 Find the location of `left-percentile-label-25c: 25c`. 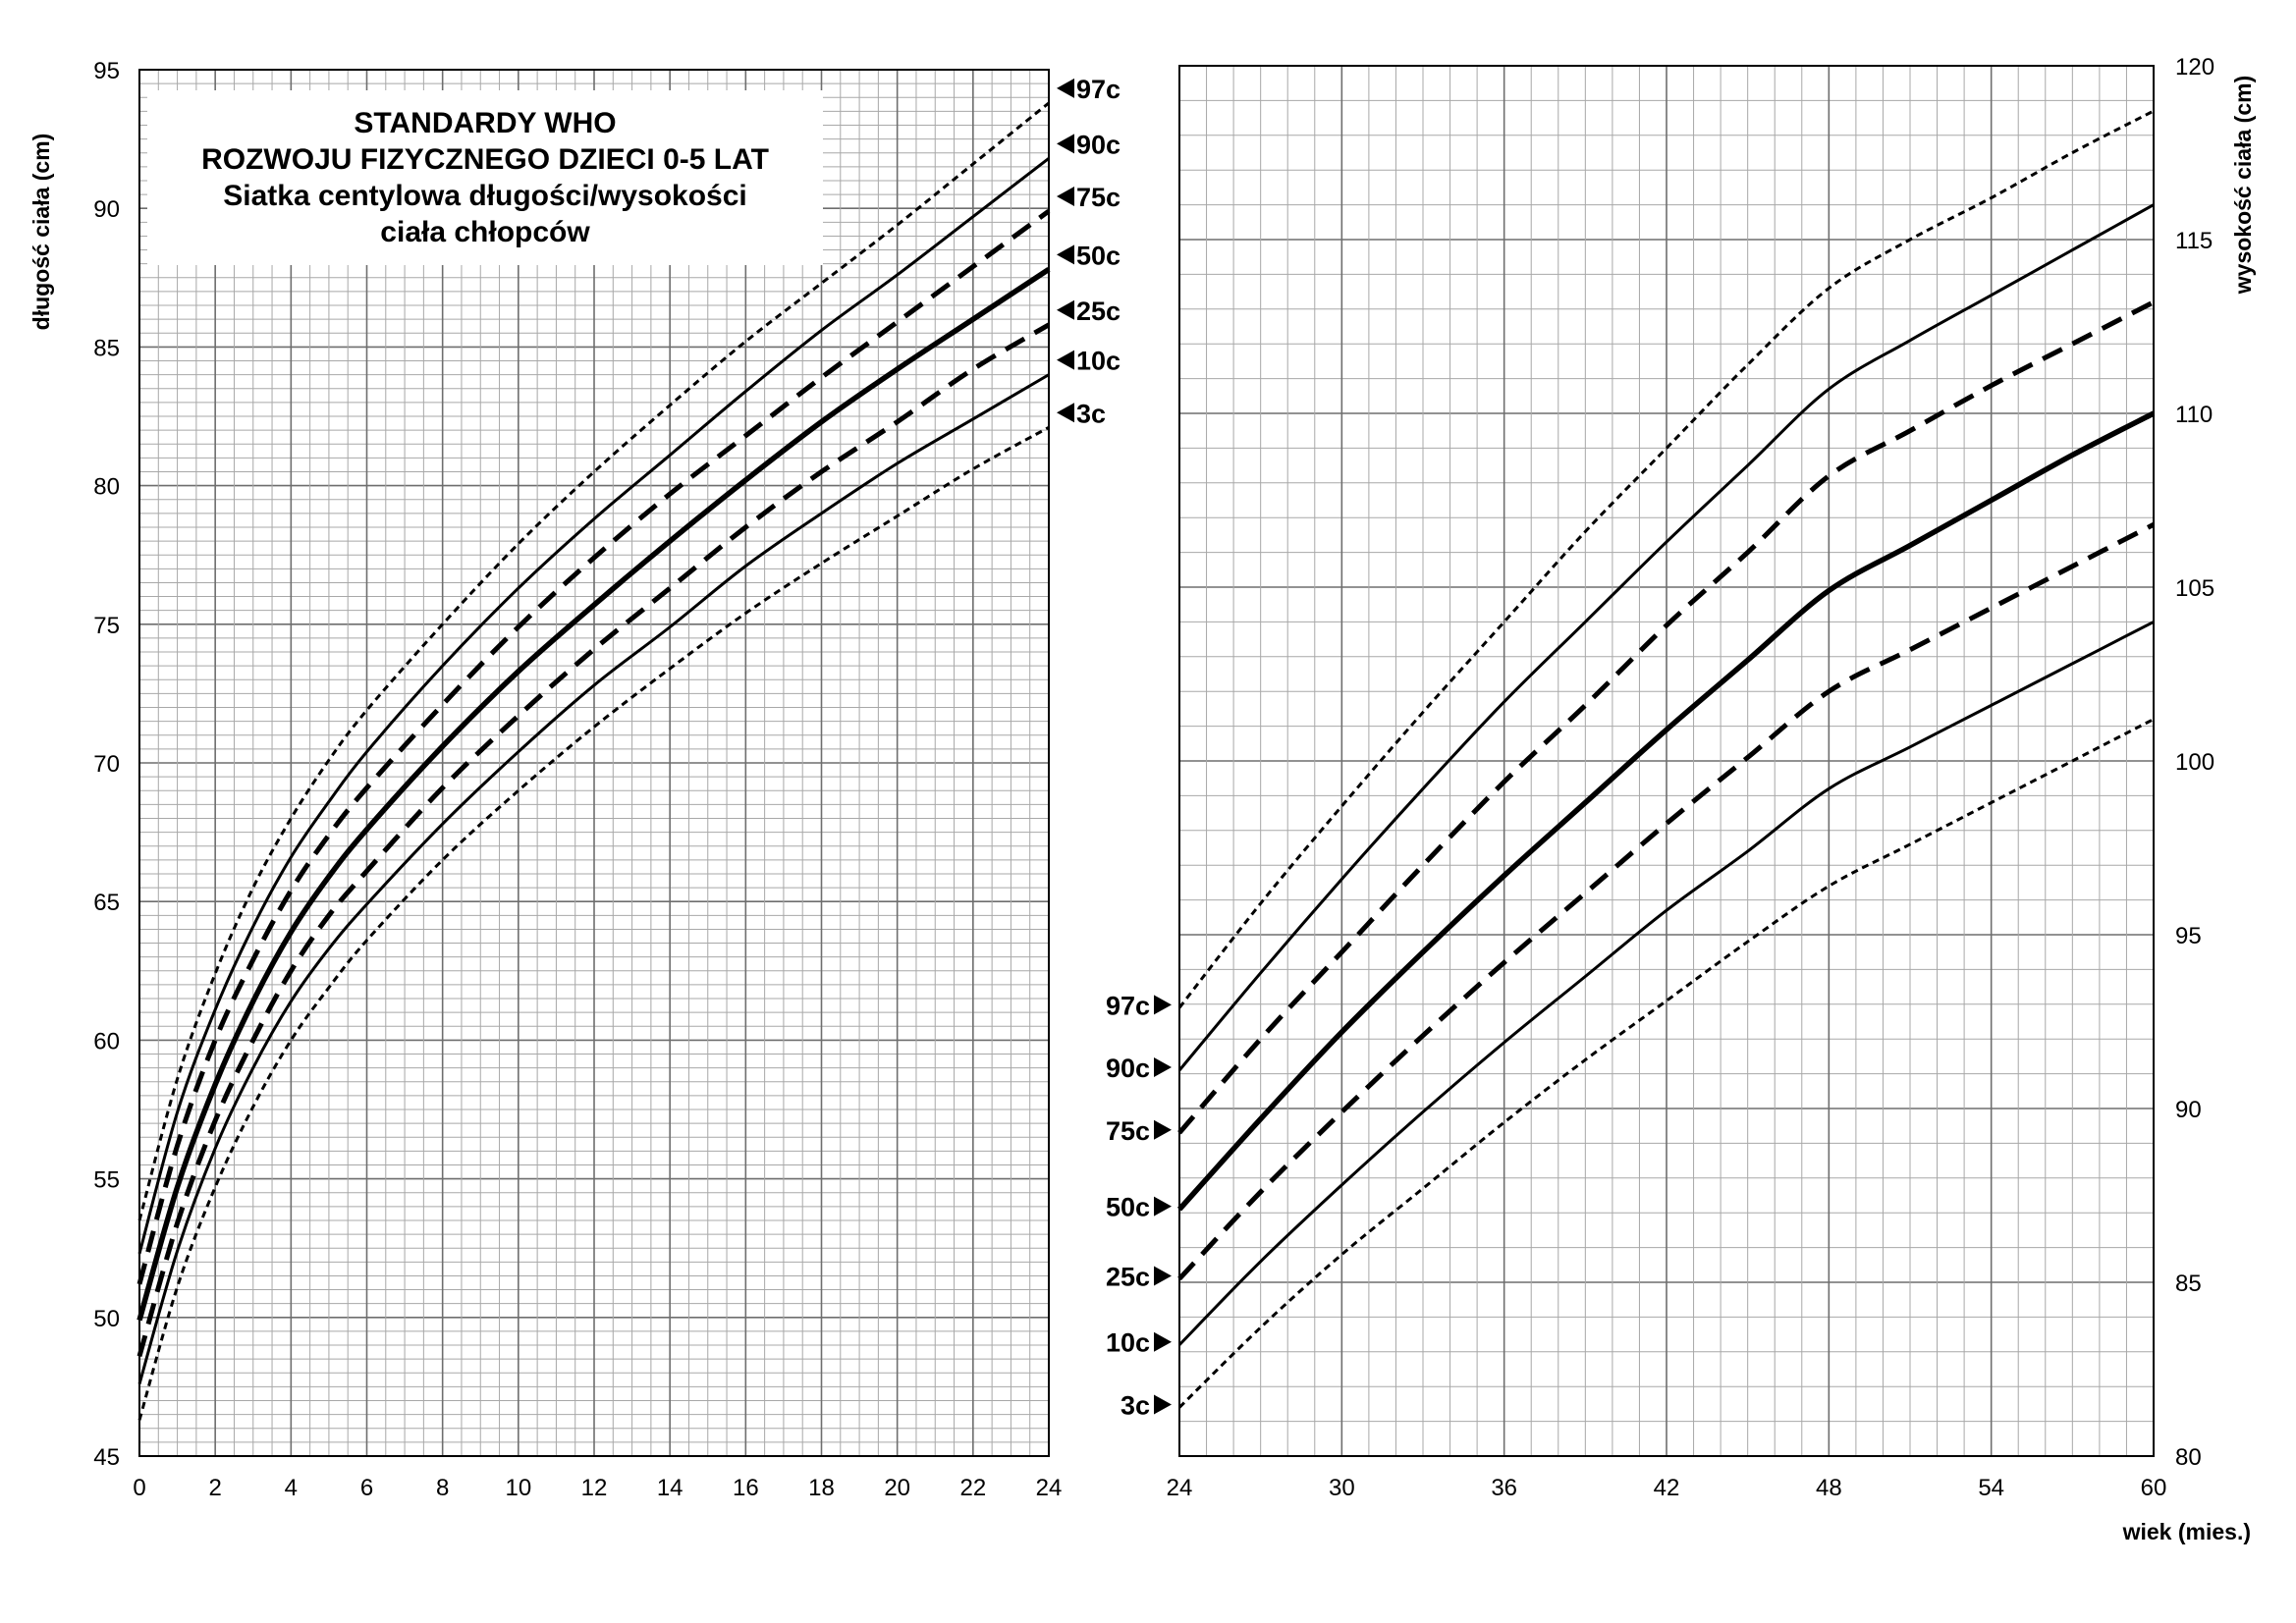

left-percentile-label-25c: 25c is located at coordinates (1098, 311).